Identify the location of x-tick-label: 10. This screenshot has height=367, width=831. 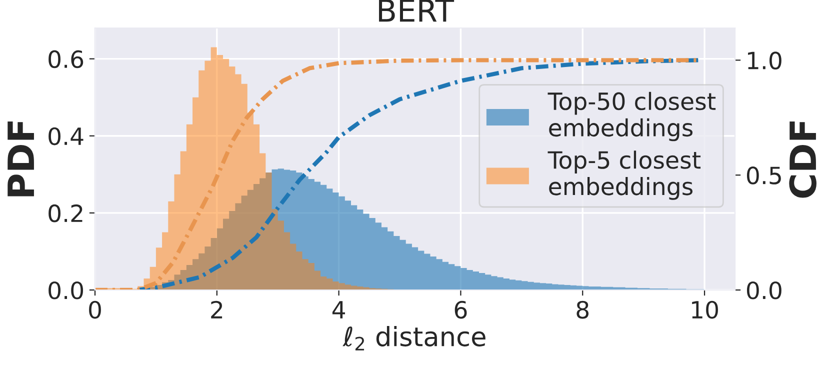
(705, 309).